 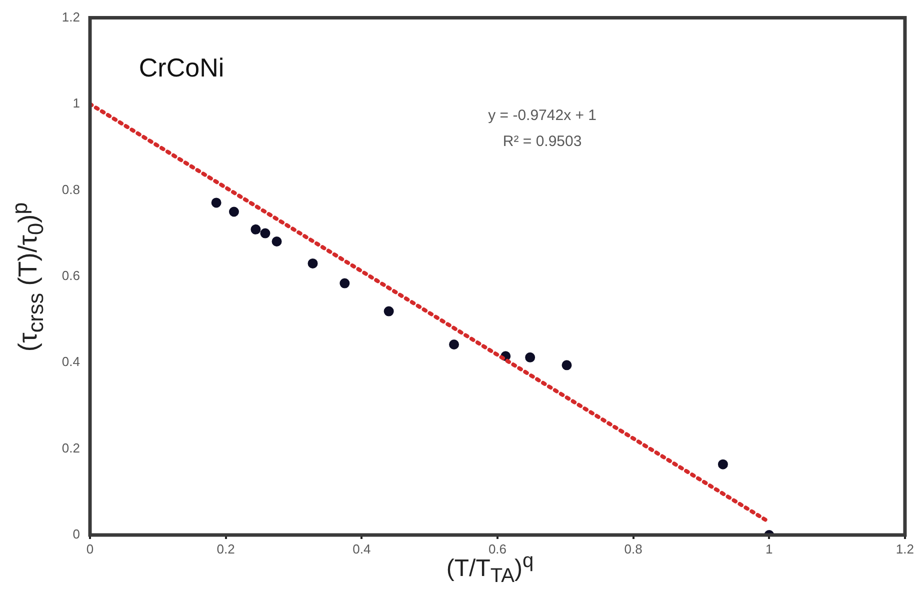 What do you see at coordinates (181, 67) in the screenshot?
I see `annotation: CrCoNi` at bounding box center [181, 67].